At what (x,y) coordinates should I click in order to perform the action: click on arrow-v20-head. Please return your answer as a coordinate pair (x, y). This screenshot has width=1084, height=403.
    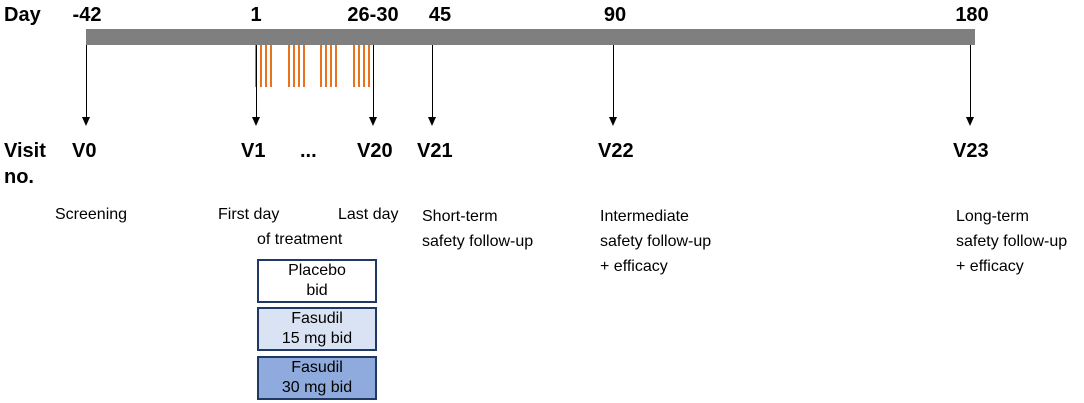
    Looking at the image, I should click on (373, 121).